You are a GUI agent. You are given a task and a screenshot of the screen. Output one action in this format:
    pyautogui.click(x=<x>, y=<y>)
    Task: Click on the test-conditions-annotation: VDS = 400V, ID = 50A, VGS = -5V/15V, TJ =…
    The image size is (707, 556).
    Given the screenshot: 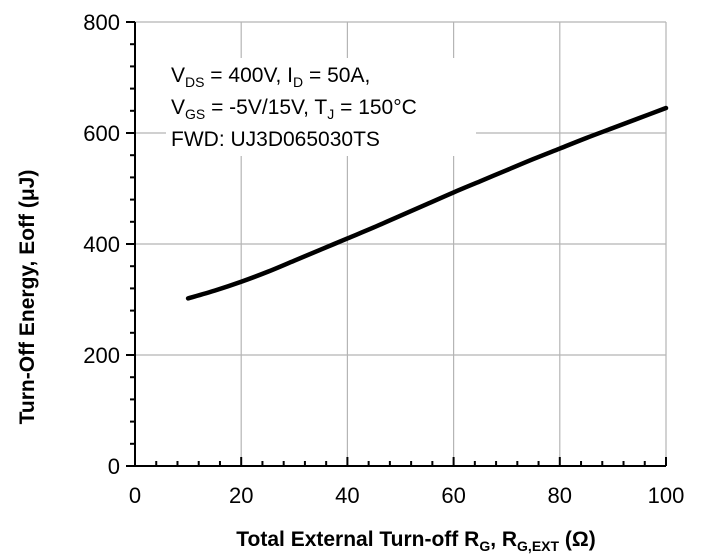 What is the action you would take?
    pyautogui.click(x=321, y=107)
    